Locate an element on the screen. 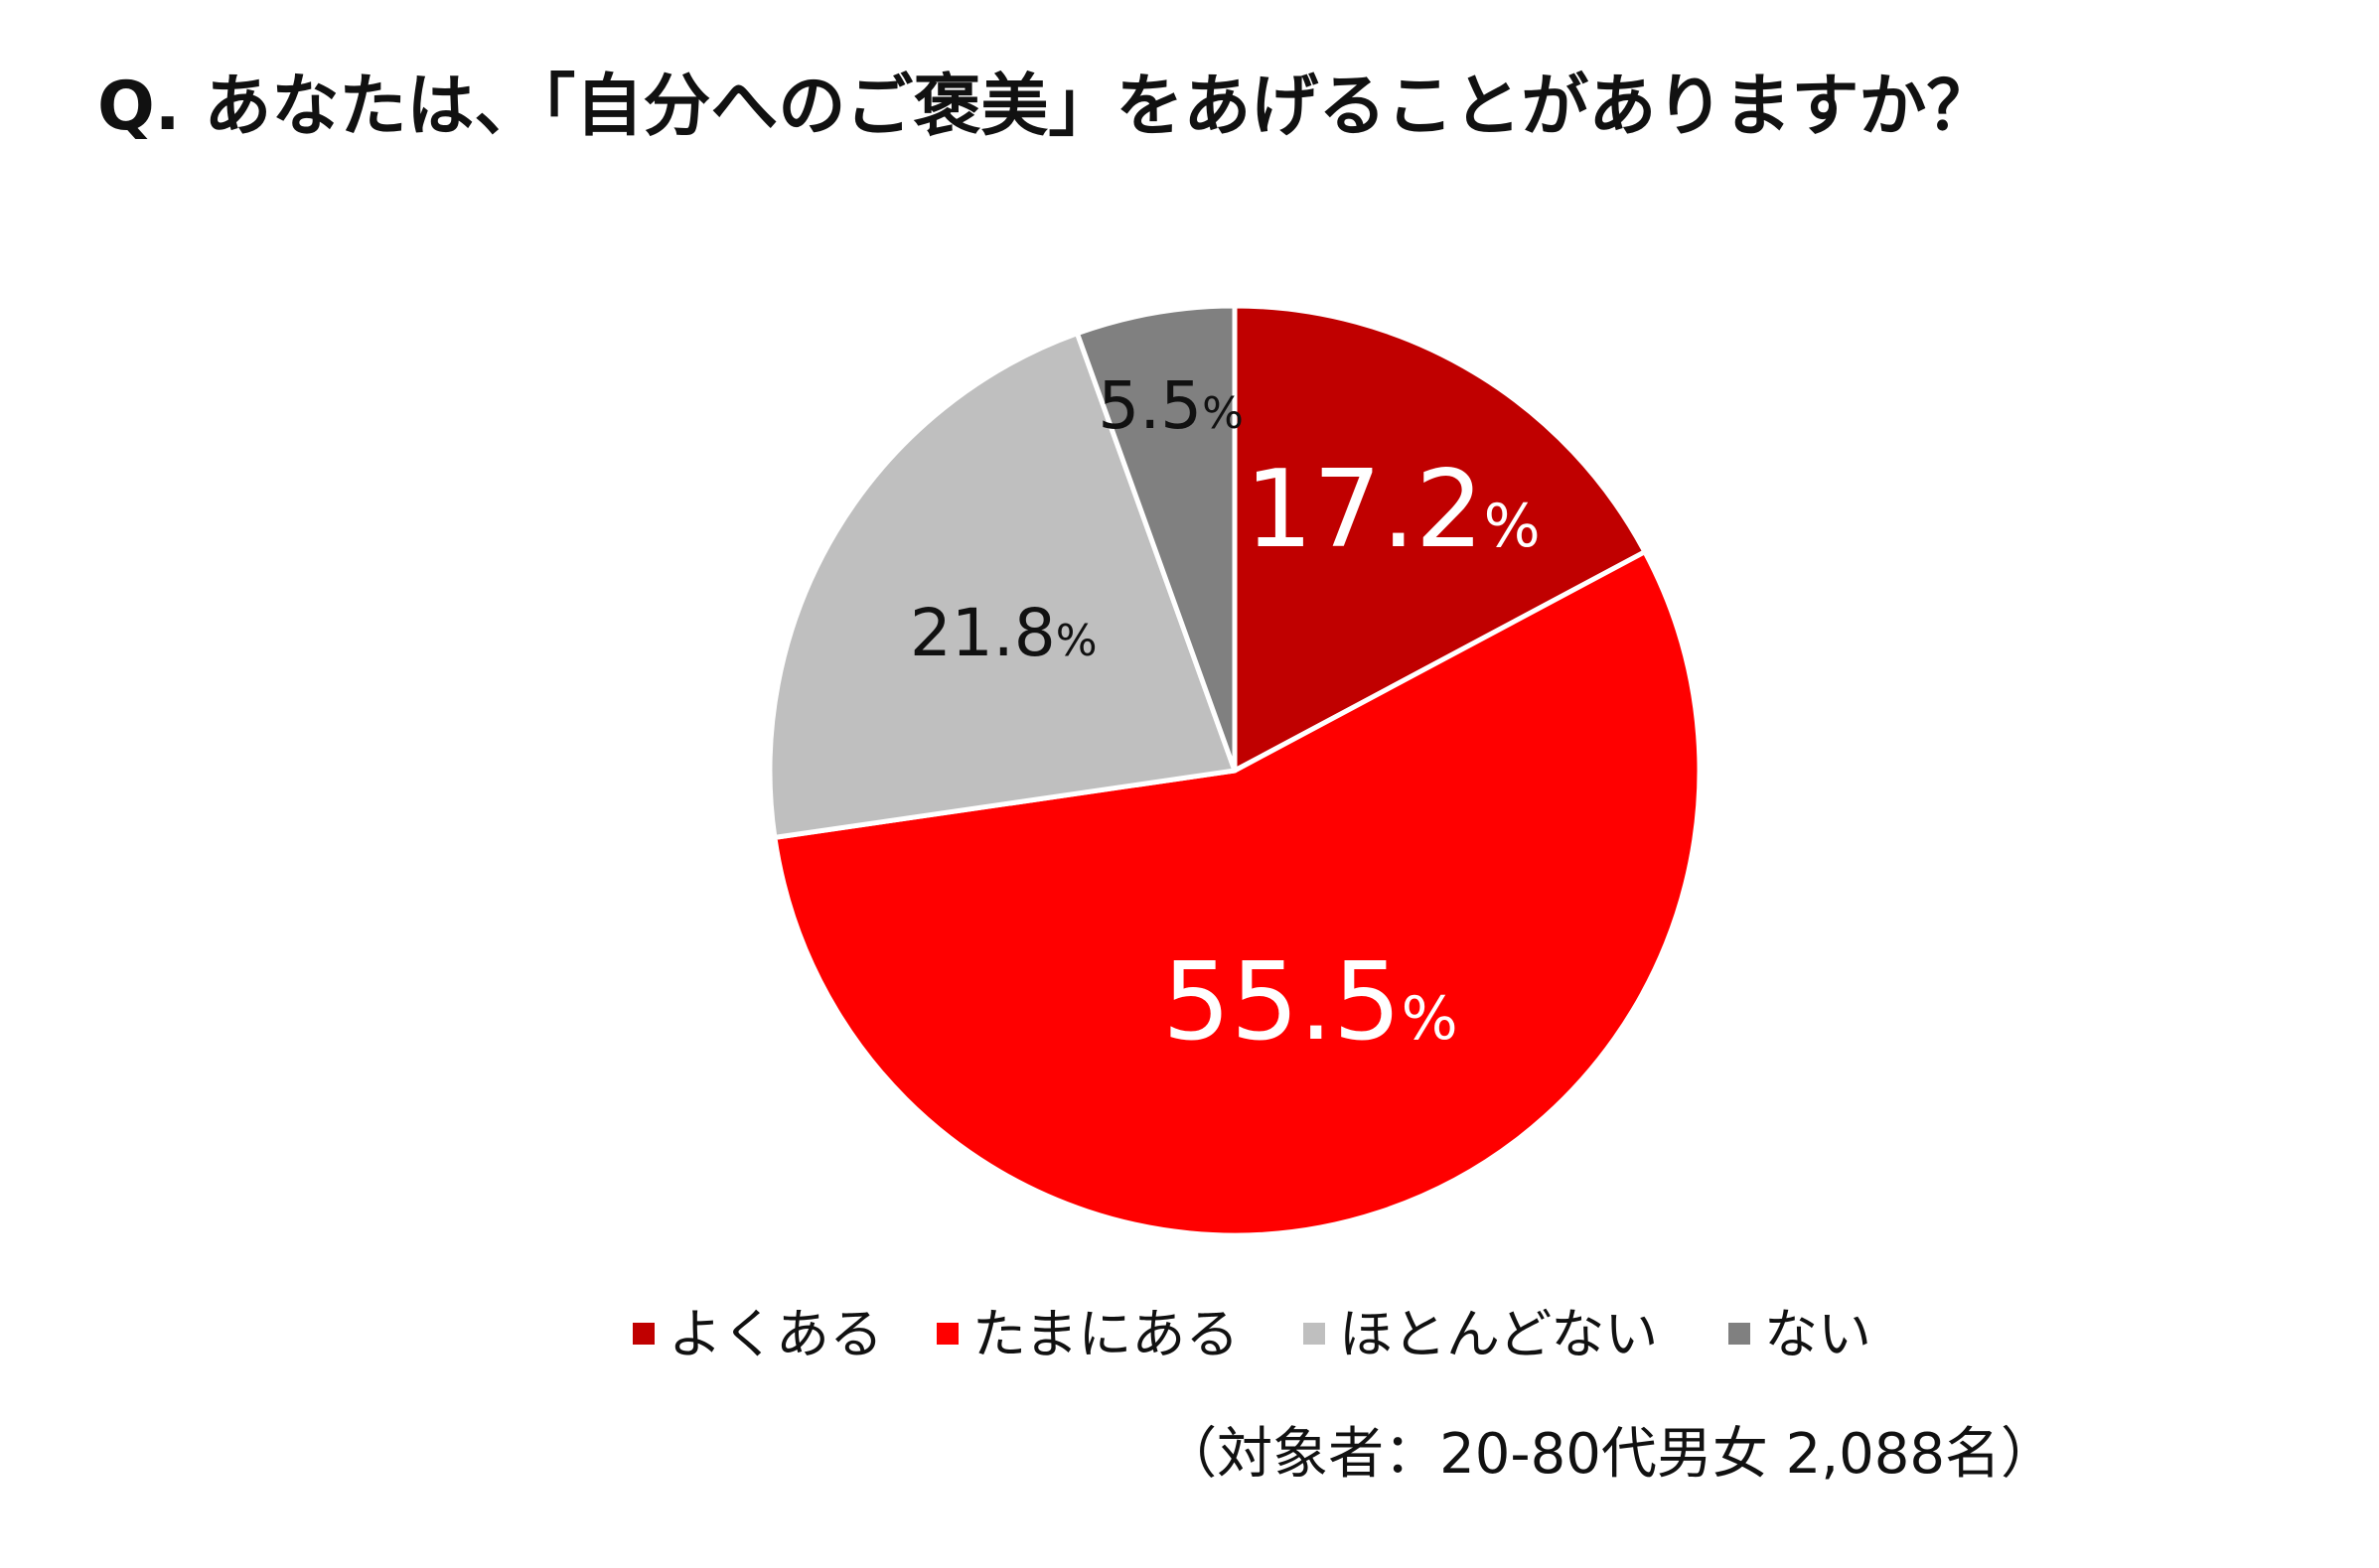 The width and height of the screenshot is (2379, 1568). chart-legend: よくある たまにある ほとんどない ない is located at coordinates (1252, 1334).